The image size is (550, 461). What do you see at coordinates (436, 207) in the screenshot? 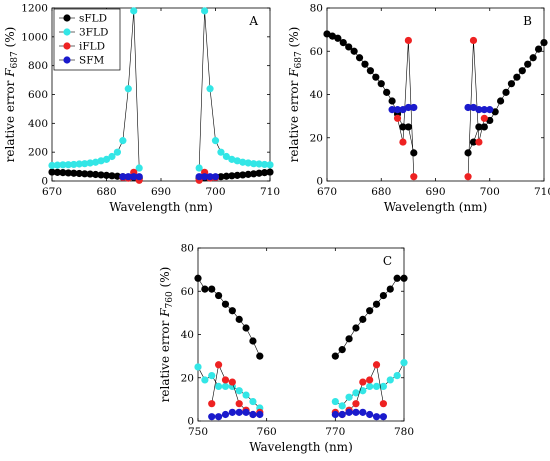
I see `panel-b-x-axis-title: Wavelength (nm)` at bounding box center [436, 207].